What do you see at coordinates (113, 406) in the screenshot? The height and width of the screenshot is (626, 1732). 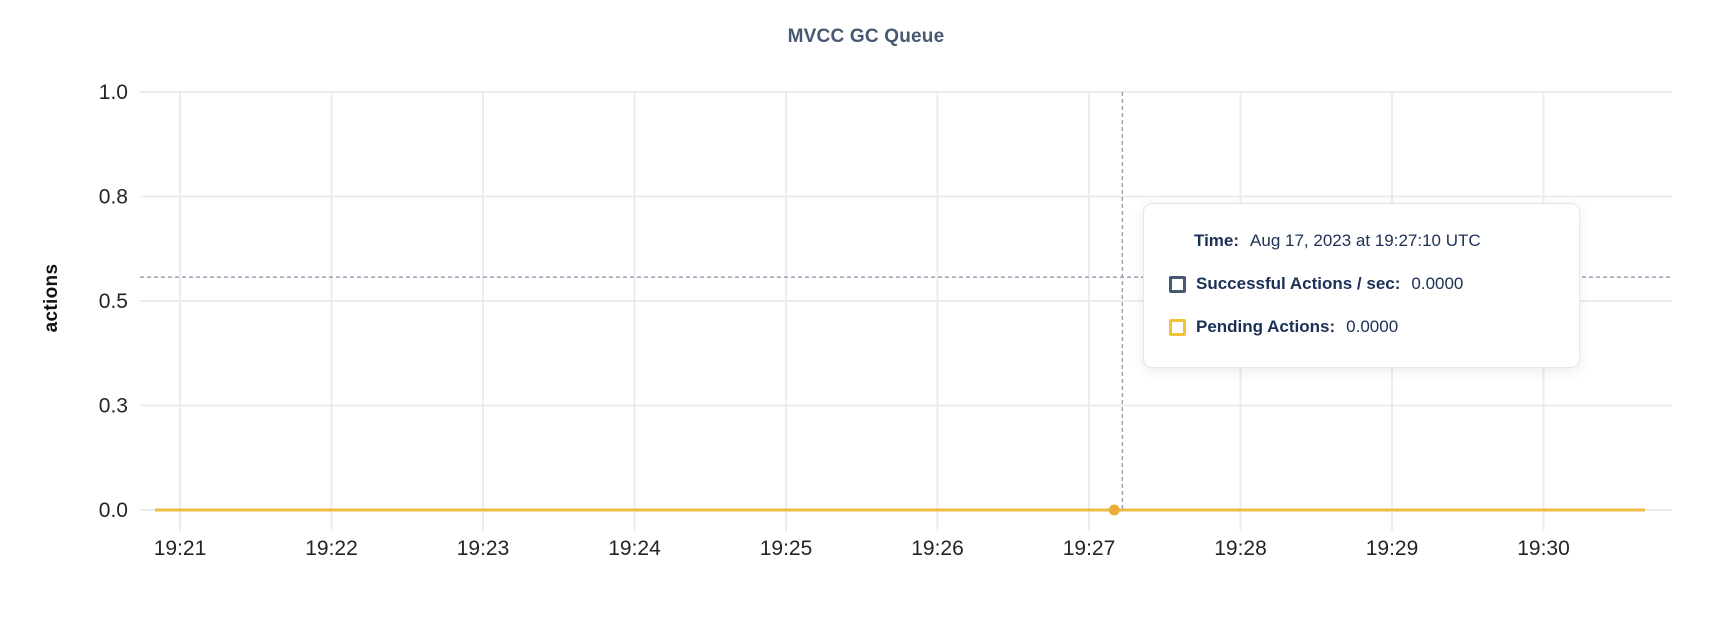 I see `svg-text: 0.3` at bounding box center [113, 406].